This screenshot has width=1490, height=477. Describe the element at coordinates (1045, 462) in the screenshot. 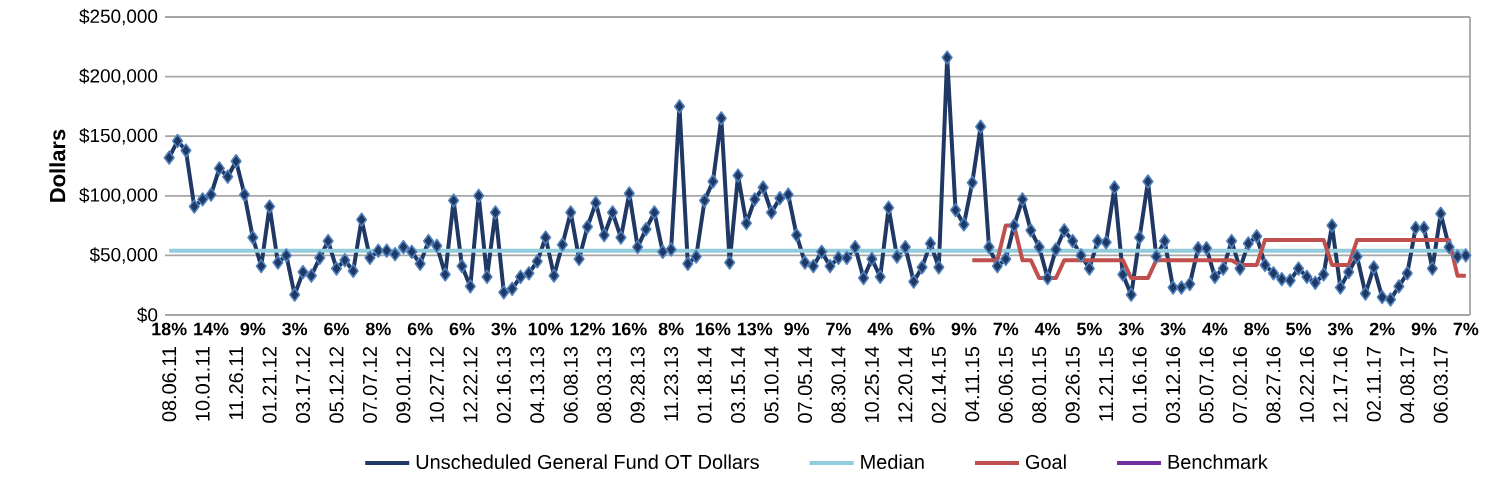

I see `legend-label: Goal` at that location.